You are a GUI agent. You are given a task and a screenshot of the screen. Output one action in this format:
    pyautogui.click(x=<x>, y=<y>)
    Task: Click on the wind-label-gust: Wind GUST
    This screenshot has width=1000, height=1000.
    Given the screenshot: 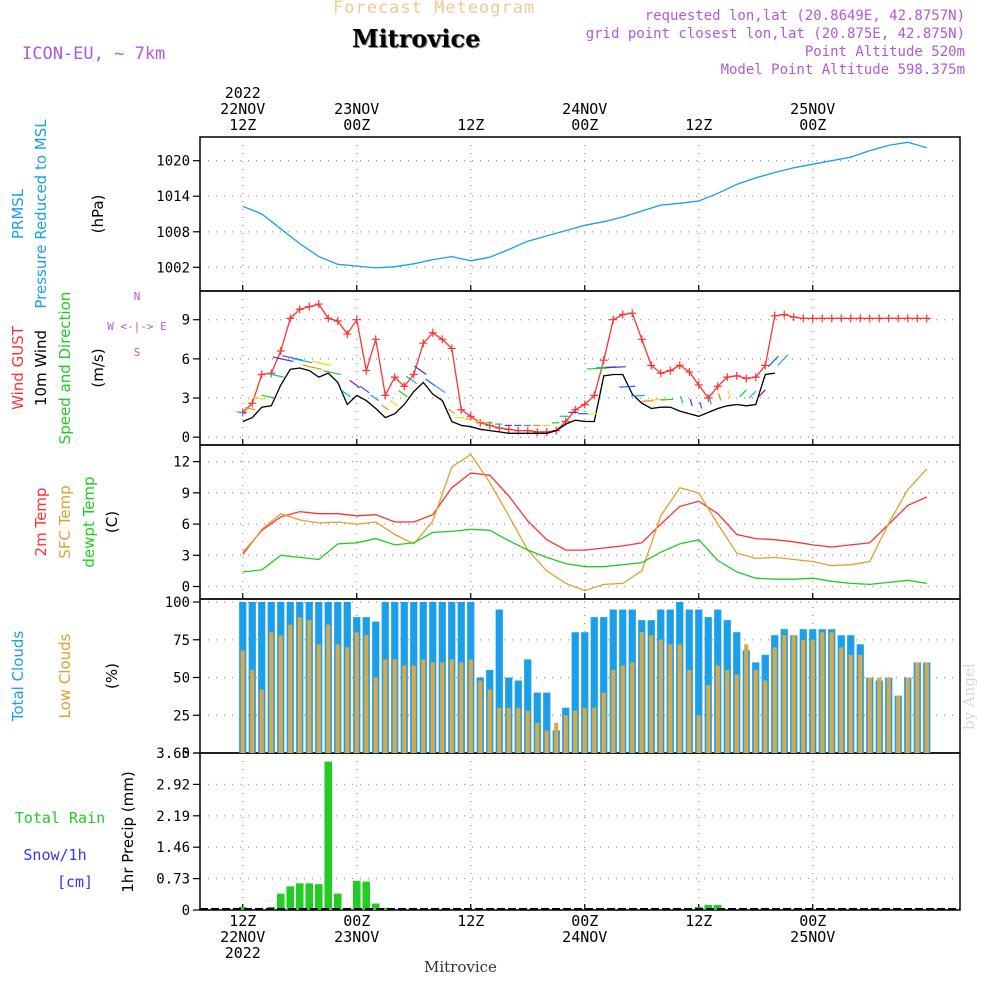 What is the action you would take?
    pyautogui.click(x=18, y=367)
    